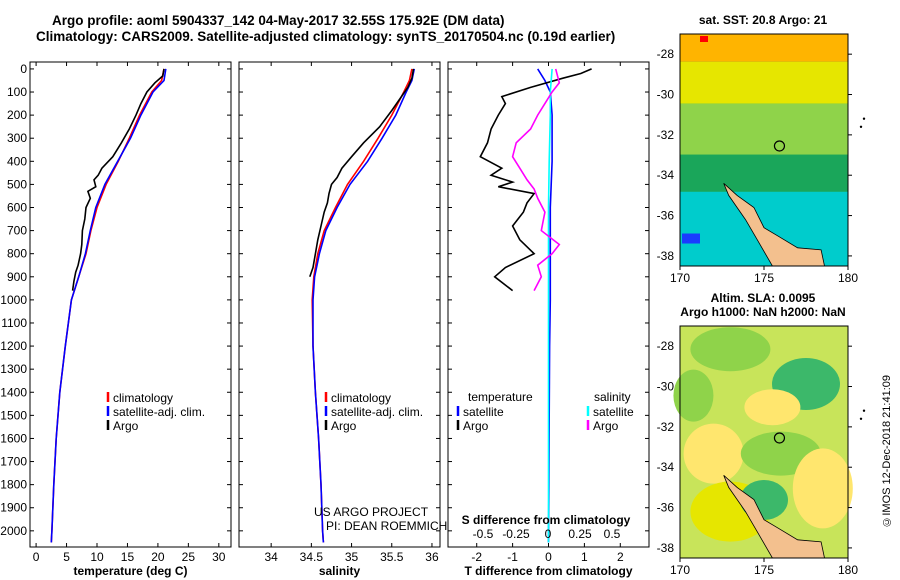  What do you see at coordinates (516, 534) in the screenshot?
I see `salinity-diff-tick-label: -0.25` at bounding box center [516, 534].